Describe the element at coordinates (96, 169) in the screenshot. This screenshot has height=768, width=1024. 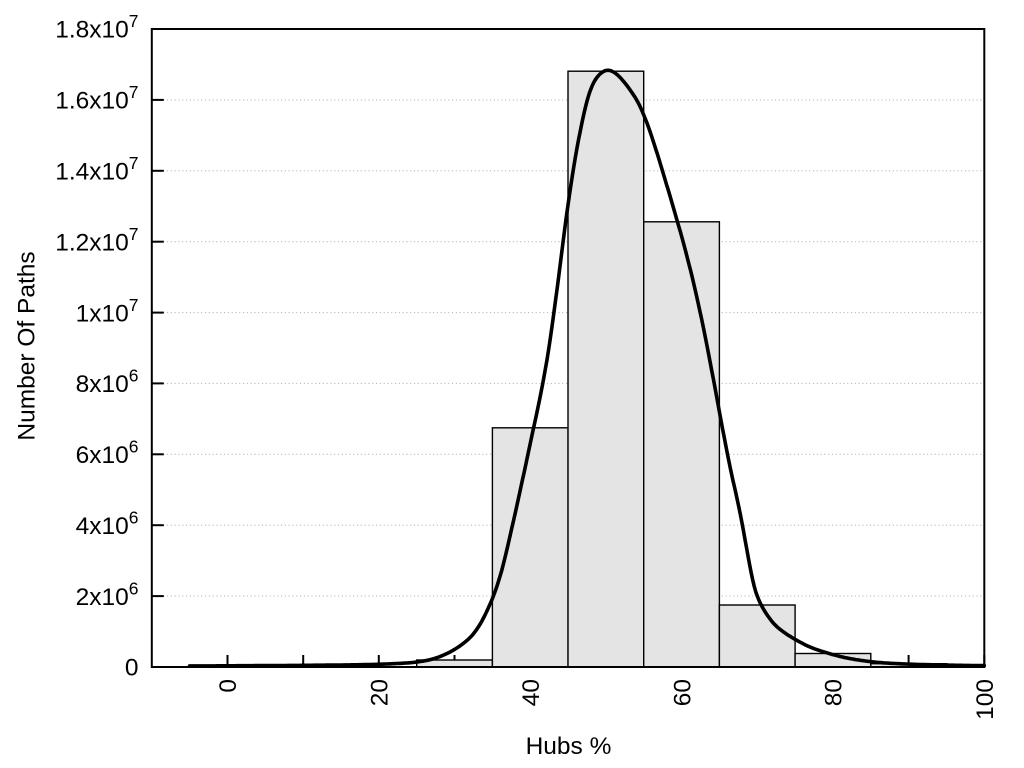
I see `svg-text: 1.4x10⁷` at that location.